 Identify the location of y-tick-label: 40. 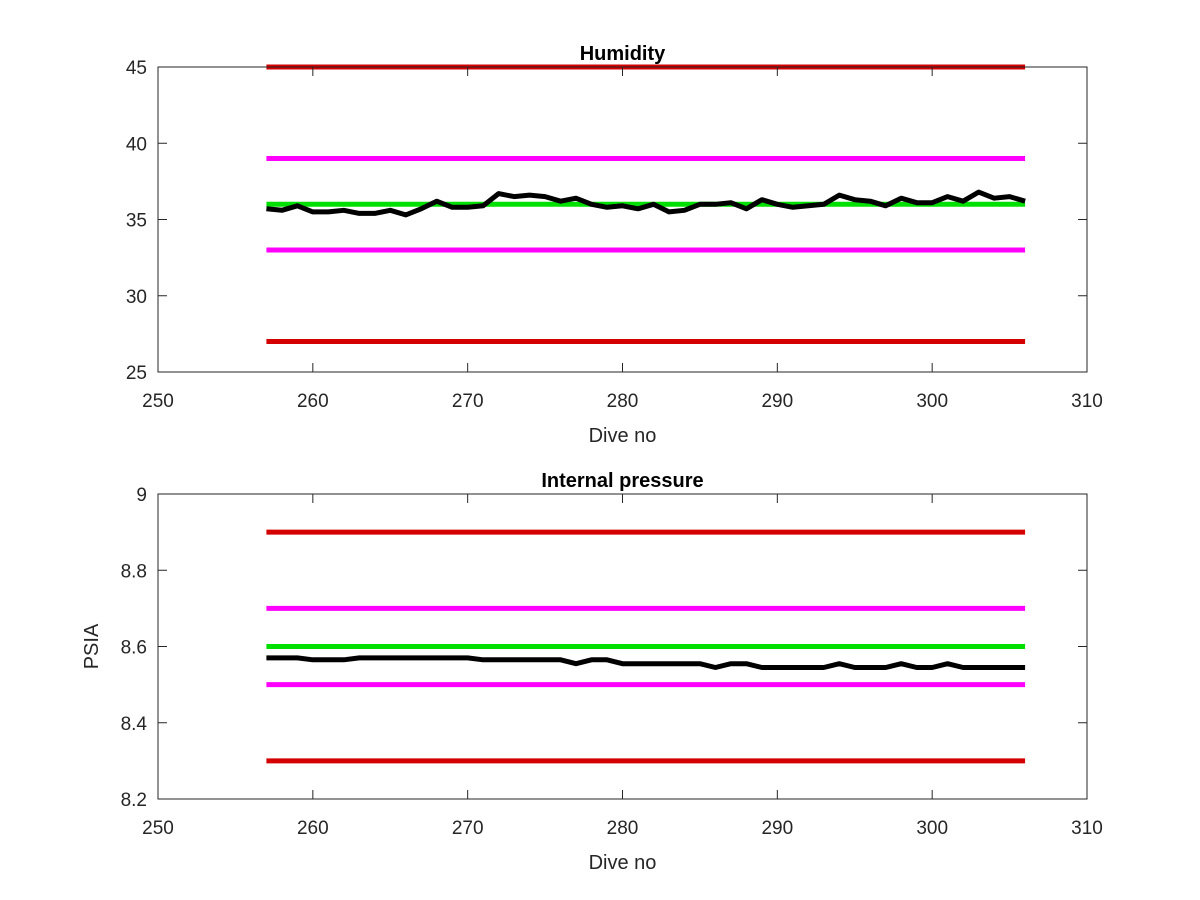
(136, 144).